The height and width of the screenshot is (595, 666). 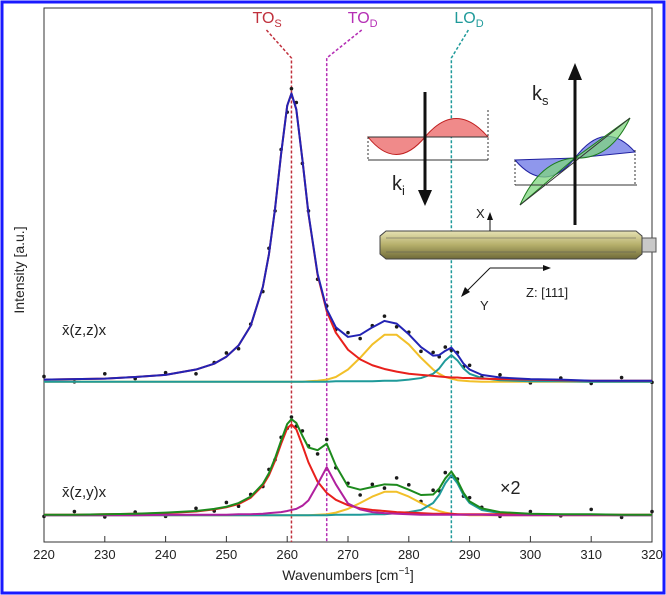 I want to click on x-tick-label: 260, so click(x=287, y=554).